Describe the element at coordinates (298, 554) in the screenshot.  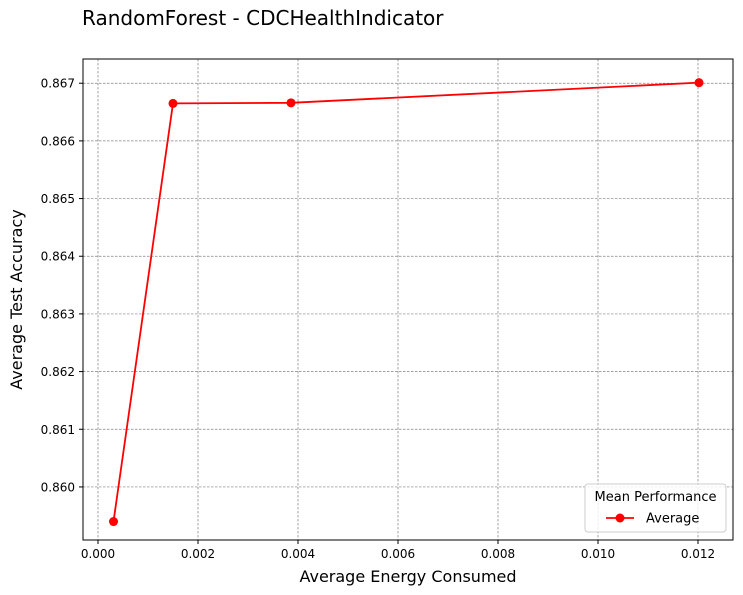
I see `x-tick-label: 0.004` at that location.